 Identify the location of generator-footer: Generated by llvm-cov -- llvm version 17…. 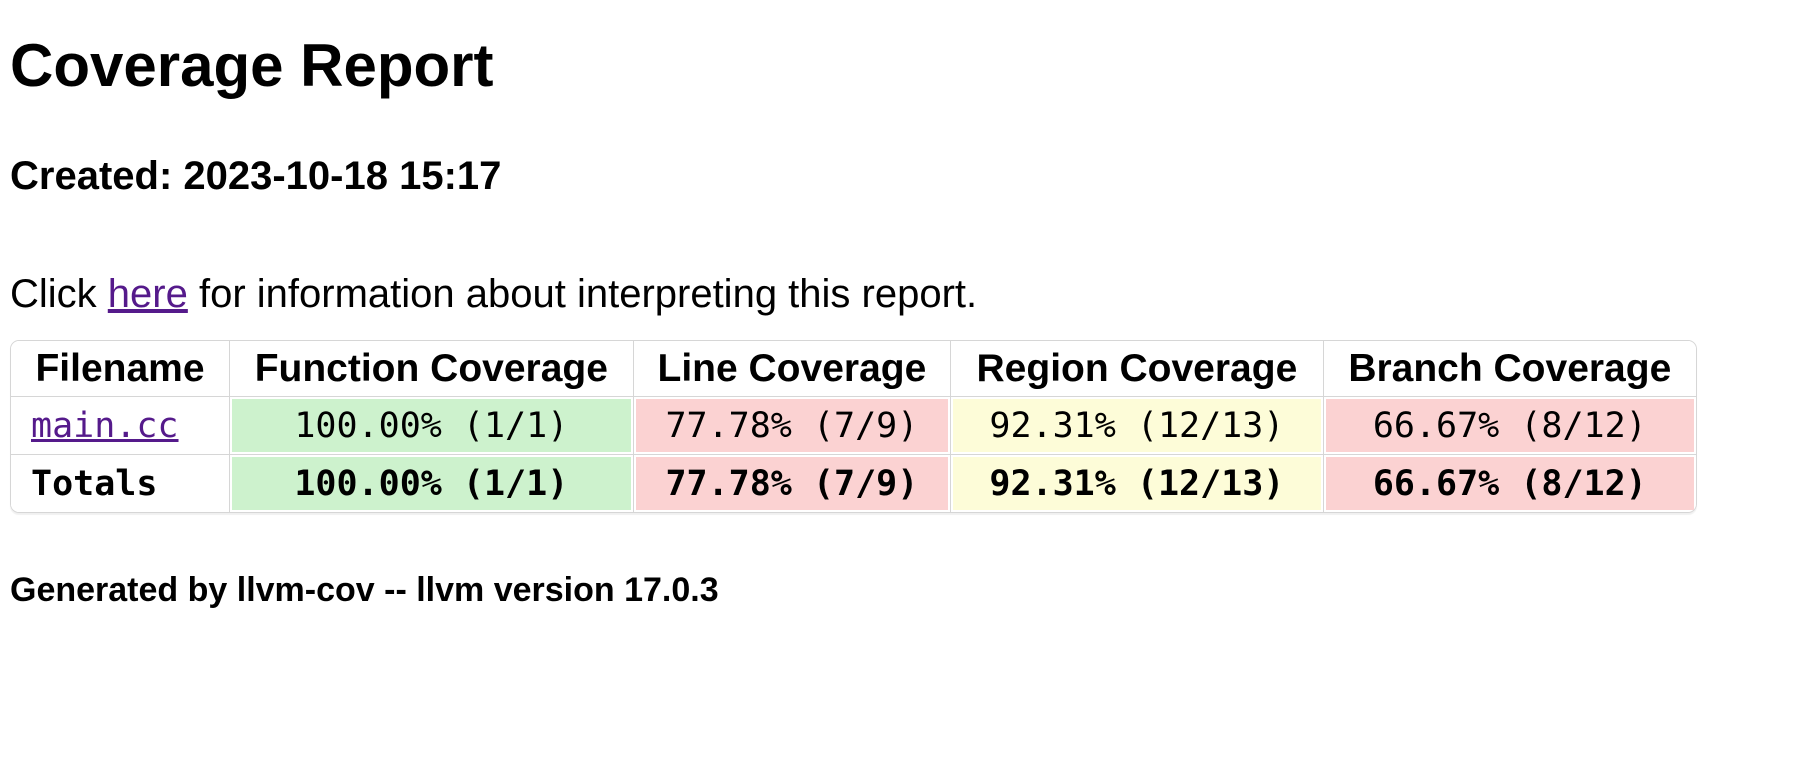
(364, 590).